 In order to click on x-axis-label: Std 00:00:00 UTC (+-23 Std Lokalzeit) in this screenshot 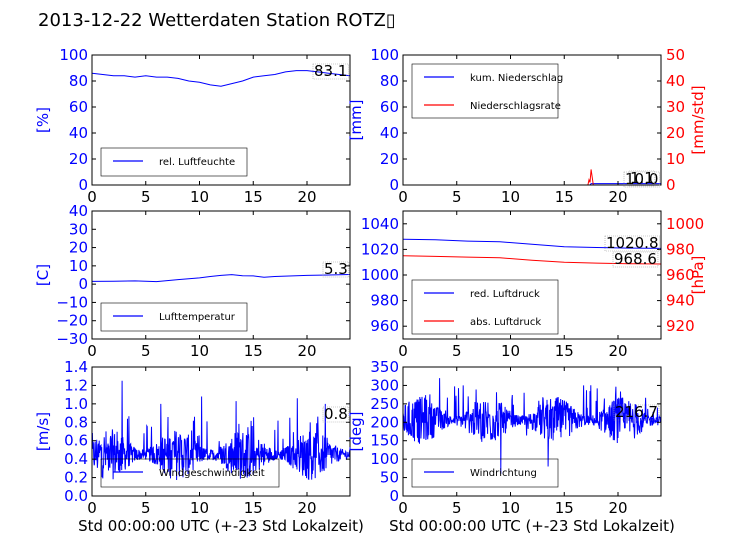, I will do `click(221, 526)`.